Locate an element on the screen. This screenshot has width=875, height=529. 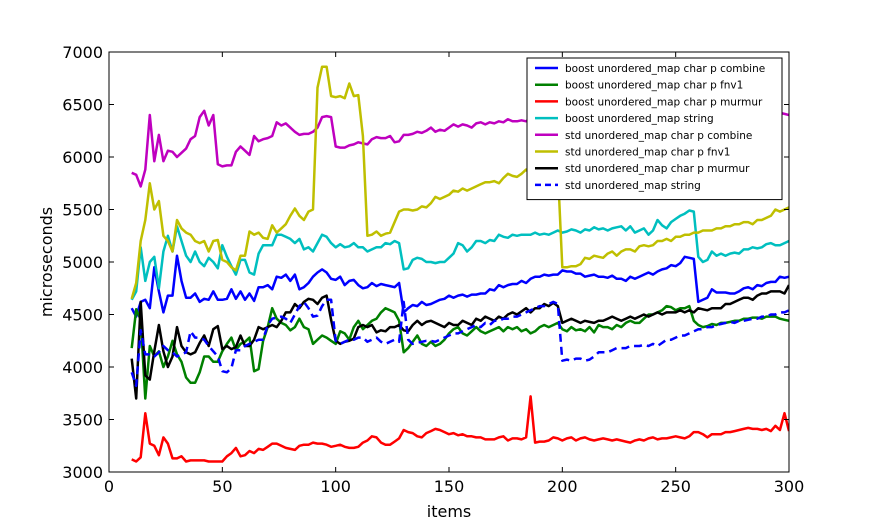
legend-label: std unordered_map char p murmur is located at coordinates (657, 169).